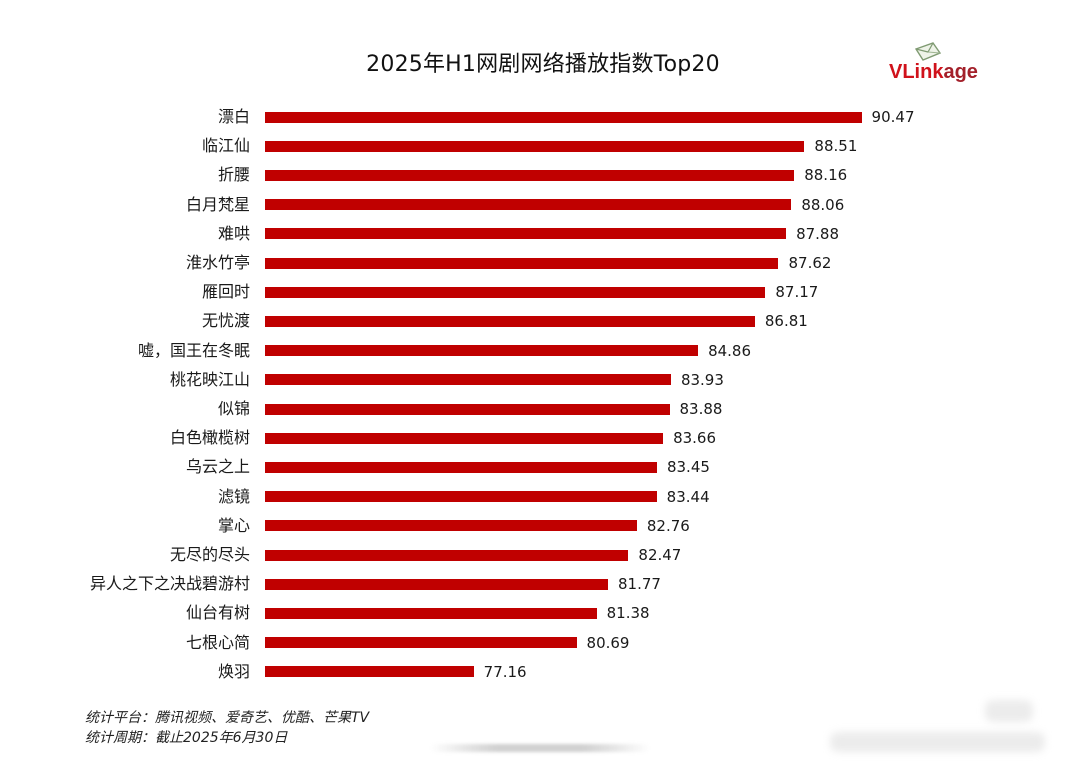 This screenshot has height=783, width=1080. What do you see at coordinates (540, 748) in the screenshot?
I see `bottom-shadow` at bounding box center [540, 748].